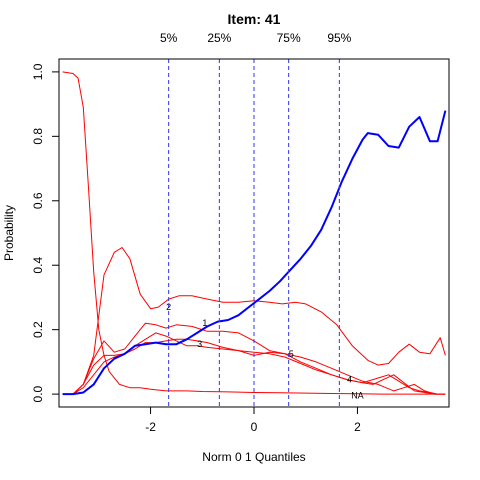 This screenshot has width=480, height=480. I want to click on quantile-label: 5%, so click(169, 38).